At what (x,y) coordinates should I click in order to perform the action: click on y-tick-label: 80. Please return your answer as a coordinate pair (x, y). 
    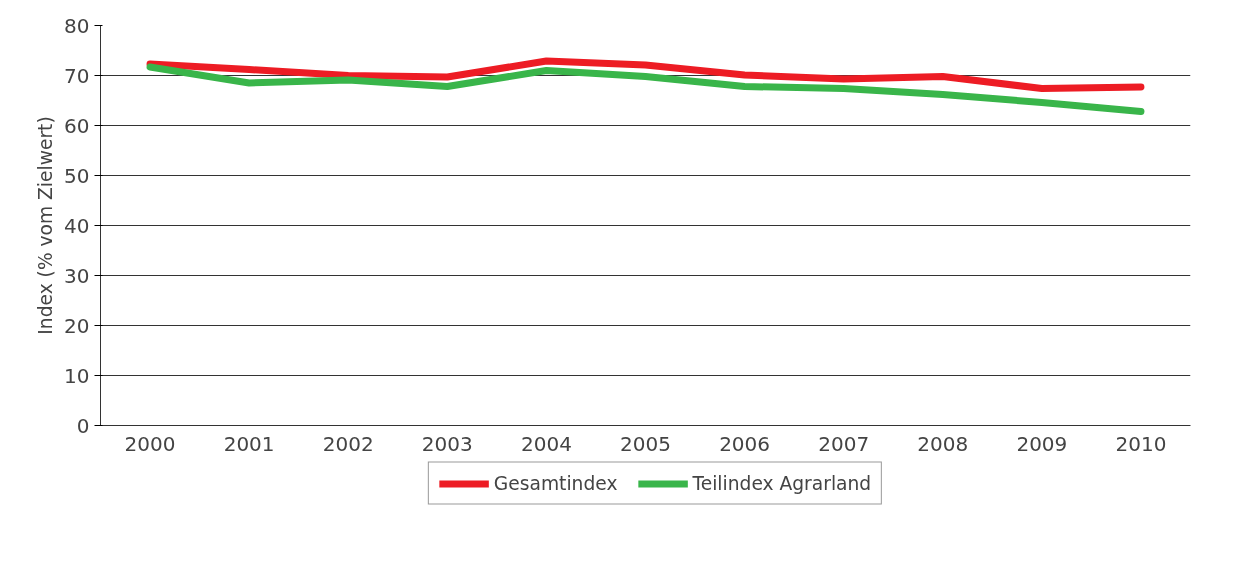
    Looking at the image, I should click on (77, 25).